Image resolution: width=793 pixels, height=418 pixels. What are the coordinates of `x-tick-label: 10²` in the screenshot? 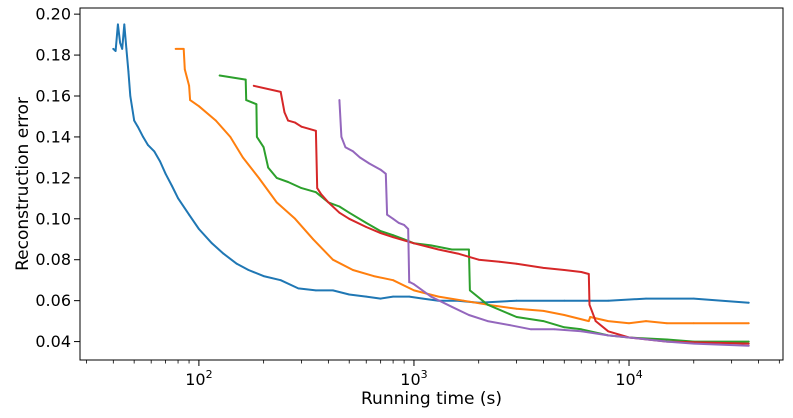 It's located at (198, 378).